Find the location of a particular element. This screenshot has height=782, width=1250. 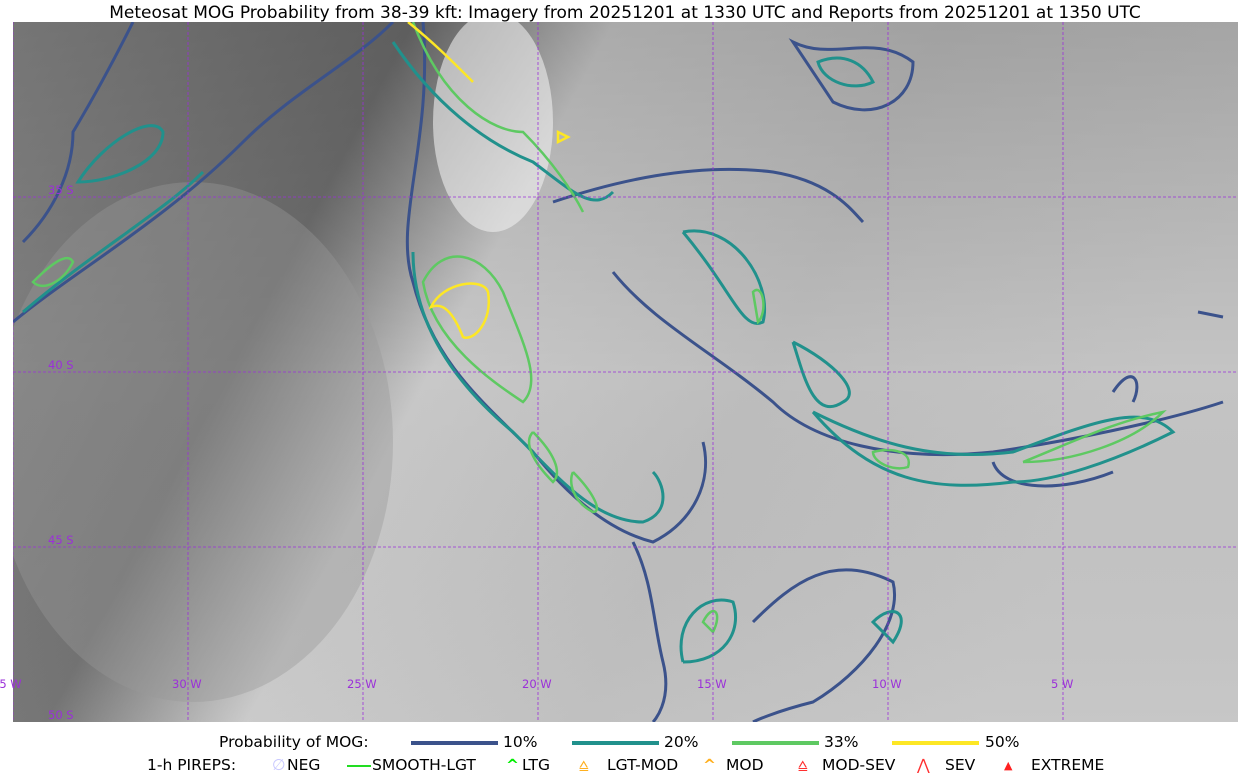

lat-label: 45 S is located at coordinates (61, 540).